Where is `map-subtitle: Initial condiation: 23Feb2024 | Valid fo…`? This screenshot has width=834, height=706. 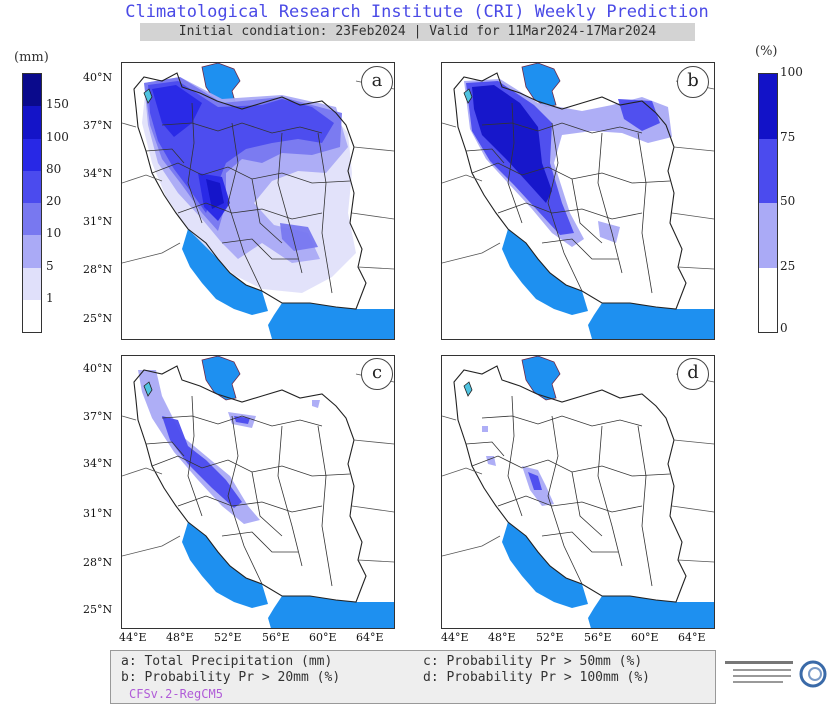
map-subtitle: Initial condiation: 23Feb2024 | Valid fo… is located at coordinates (417, 32).